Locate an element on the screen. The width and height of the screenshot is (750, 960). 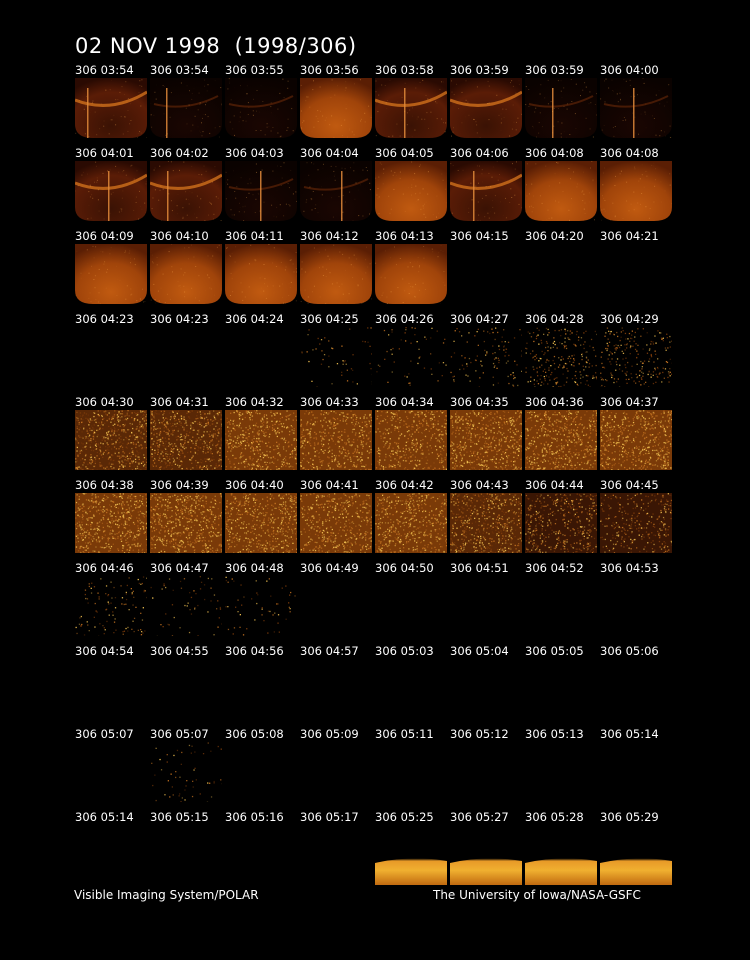
frame-timestamp: 306 05:04 is located at coordinates (479, 651).